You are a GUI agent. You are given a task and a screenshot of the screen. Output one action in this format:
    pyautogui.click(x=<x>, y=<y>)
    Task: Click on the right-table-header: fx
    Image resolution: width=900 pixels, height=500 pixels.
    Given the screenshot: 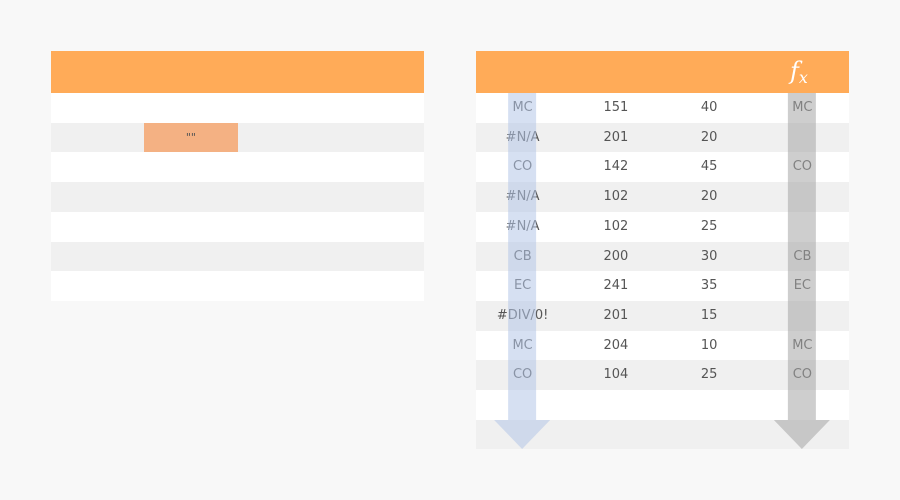 What is the action you would take?
    pyautogui.click(x=662, y=72)
    